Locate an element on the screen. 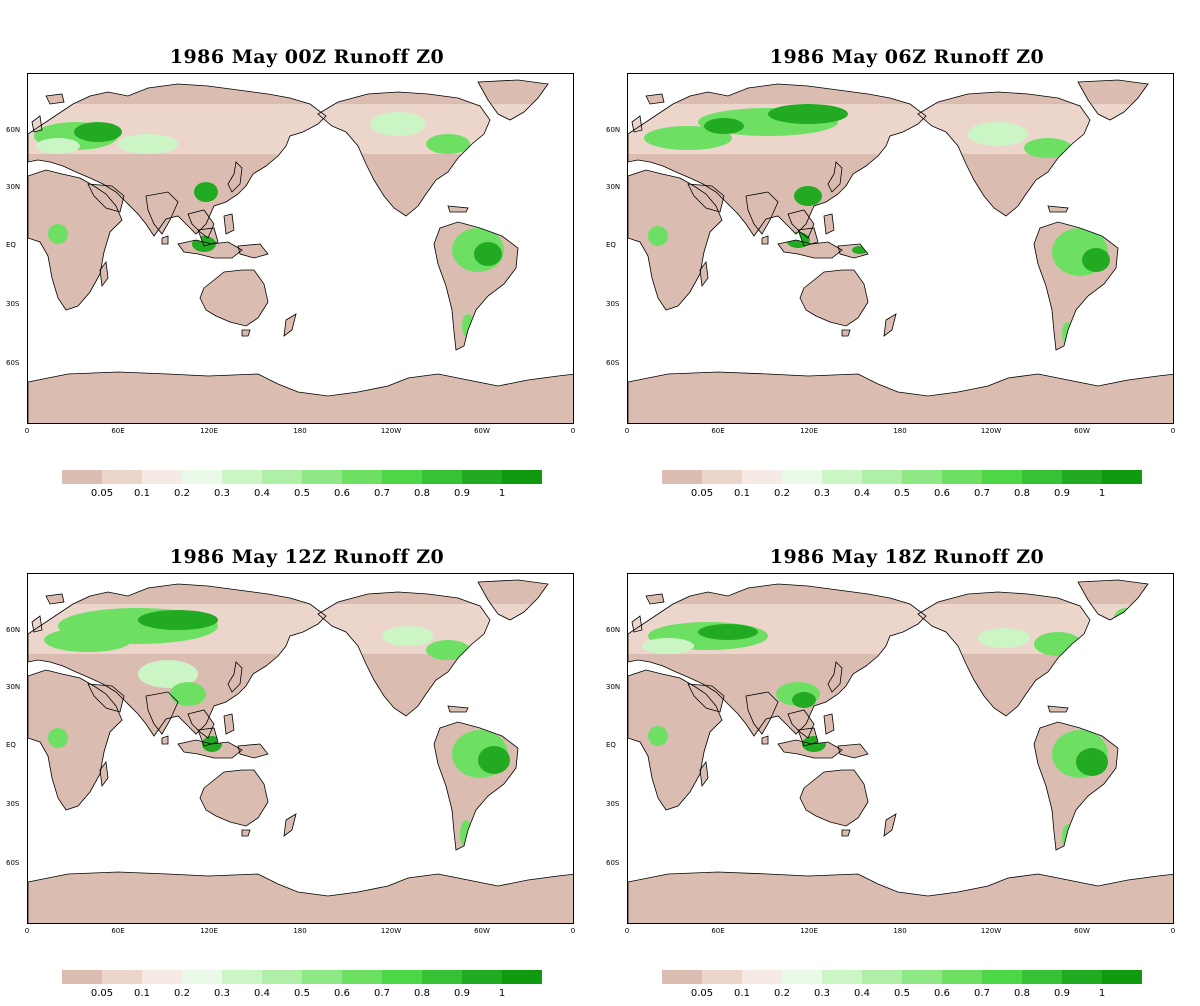 This screenshot has width=1200, height=1006. coastline-madagascar is located at coordinates (704, 274).